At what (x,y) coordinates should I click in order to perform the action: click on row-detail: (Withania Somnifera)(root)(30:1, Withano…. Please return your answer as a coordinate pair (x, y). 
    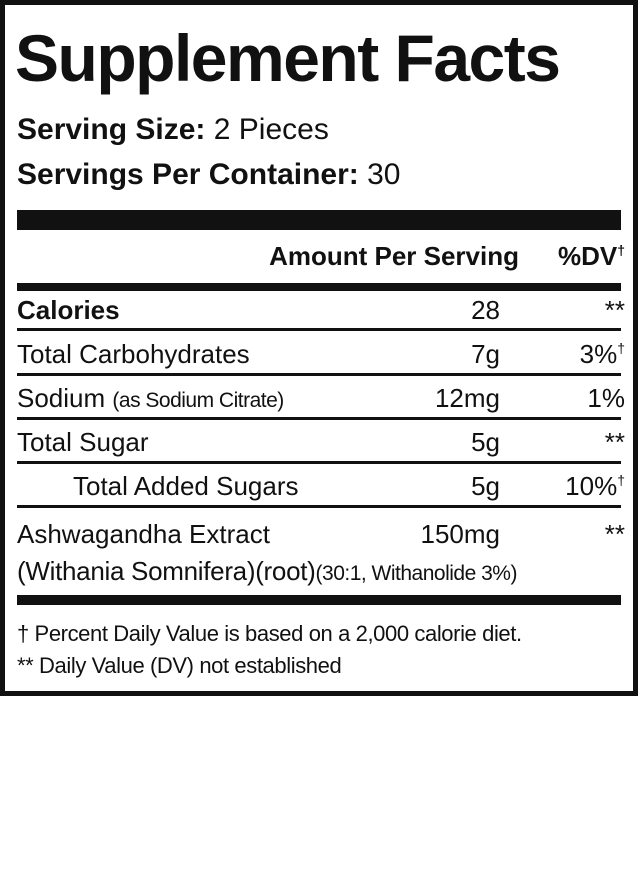
    Looking at the image, I should click on (267, 571).